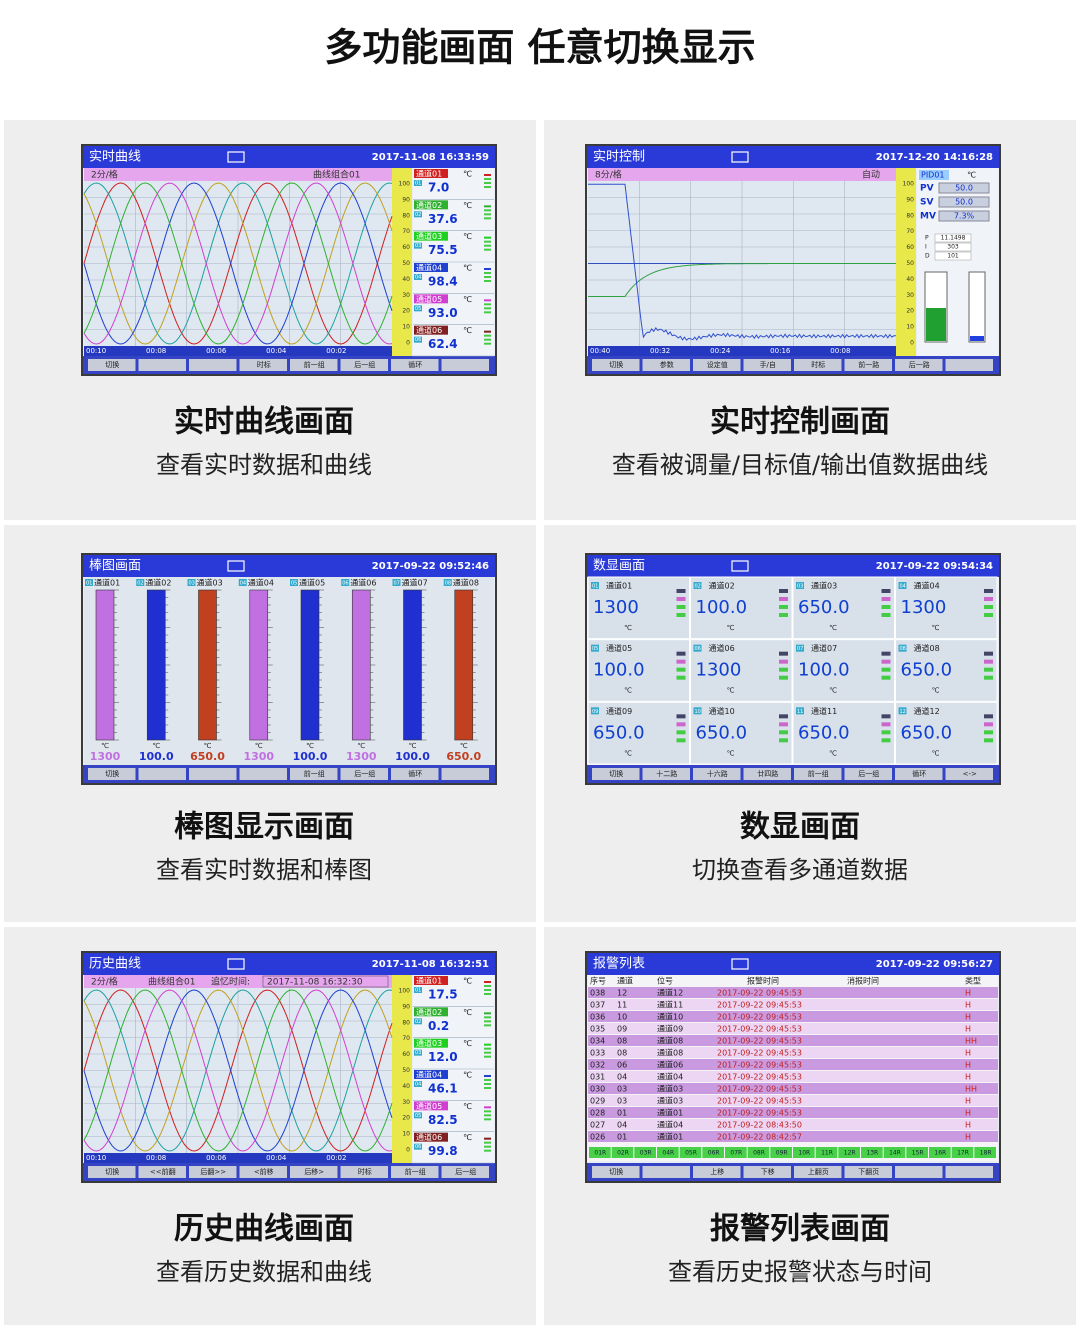  Describe the element at coordinates (964, 202) in the screenshot. I see `param-box` at that location.